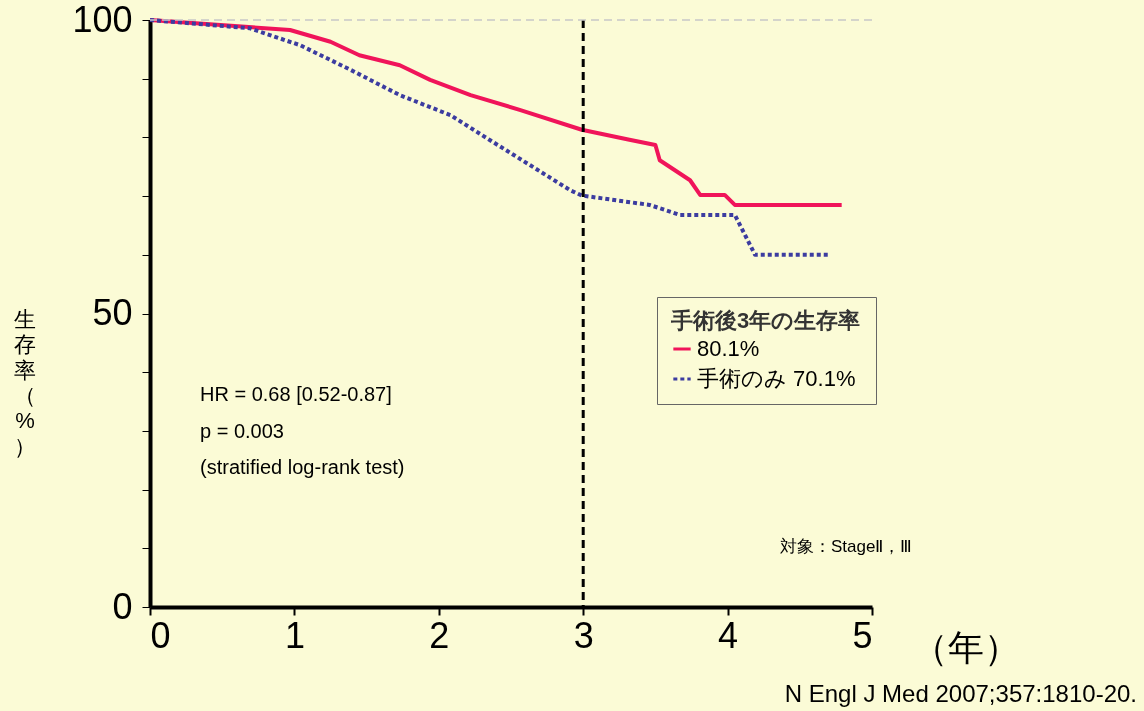 This screenshot has height=711, width=1144. What do you see at coordinates (728, 635) in the screenshot?
I see `x-tick-label: 4` at bounding box center [728, 635].